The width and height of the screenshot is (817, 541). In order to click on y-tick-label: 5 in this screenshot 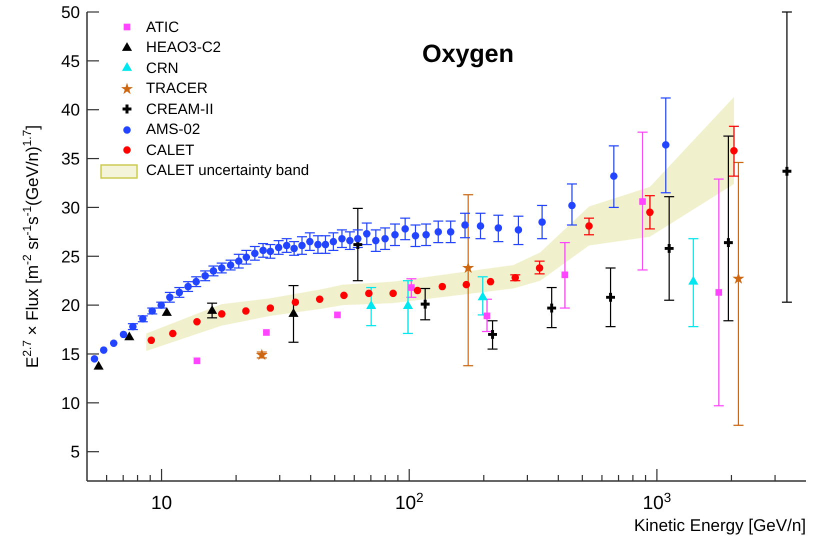, I will do `click(75, 452)`.